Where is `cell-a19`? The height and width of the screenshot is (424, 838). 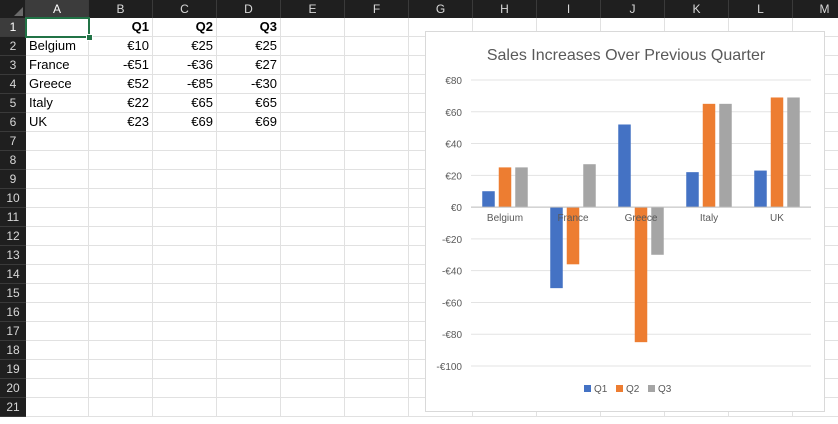
cell-a19 is located at coordinates (57, 369).